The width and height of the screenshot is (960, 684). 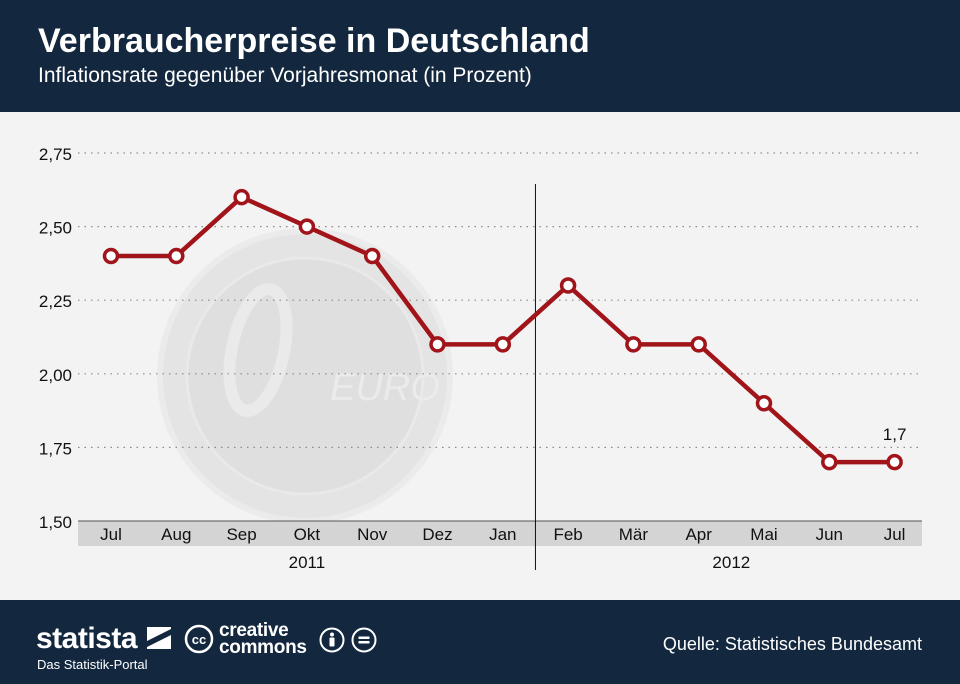 I want to click on x-tick-label: Apr, so click(x=698, y=534).